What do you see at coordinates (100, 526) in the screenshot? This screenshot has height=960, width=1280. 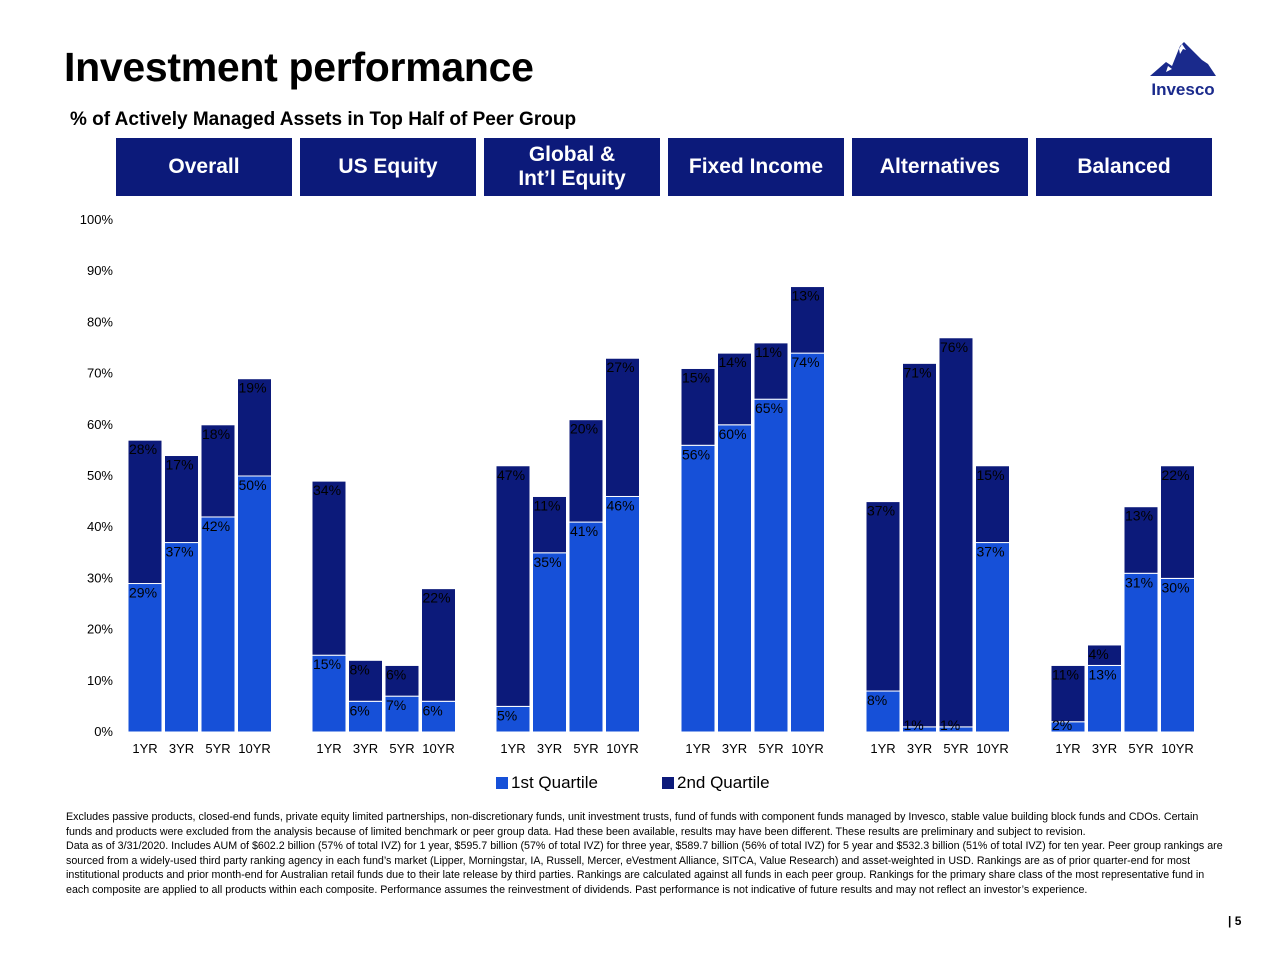 I see `y-tick-label: 40%` at bounding box center [100, 526].